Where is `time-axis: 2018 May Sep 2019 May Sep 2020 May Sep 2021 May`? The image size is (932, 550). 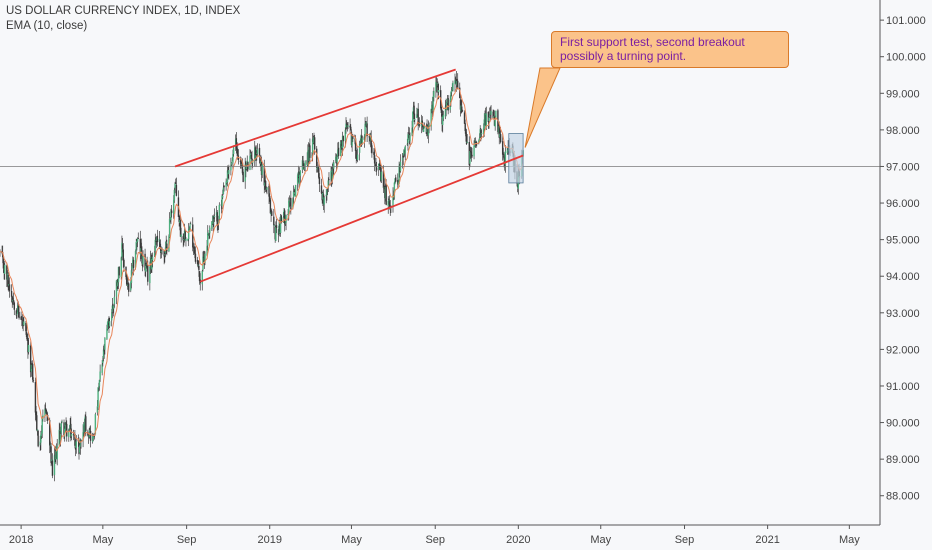 time-axis: 2018 May Sep 2019 May Sep 2020 May Sep 2021 May is located at coordinates (440, 535).